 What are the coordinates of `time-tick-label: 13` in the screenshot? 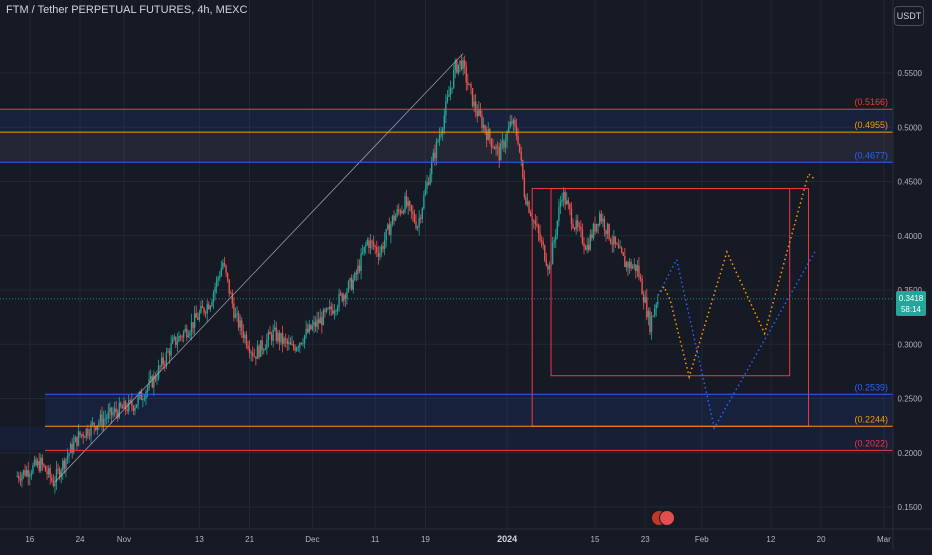 It's located at (199, 539).